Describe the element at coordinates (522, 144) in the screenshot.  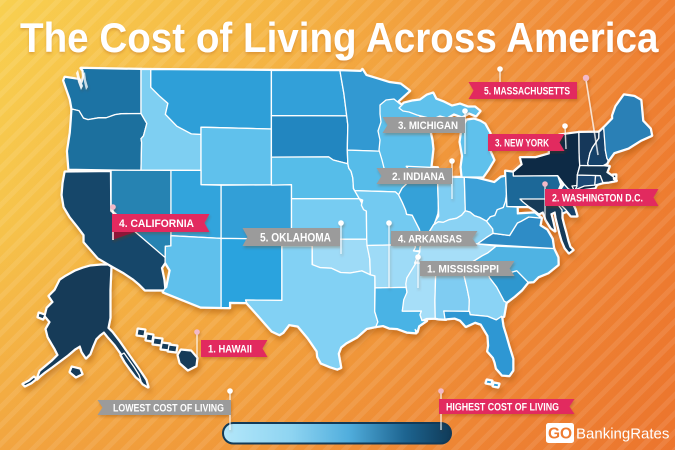
I see `svg-text: 3. NEW YORK` at that location.